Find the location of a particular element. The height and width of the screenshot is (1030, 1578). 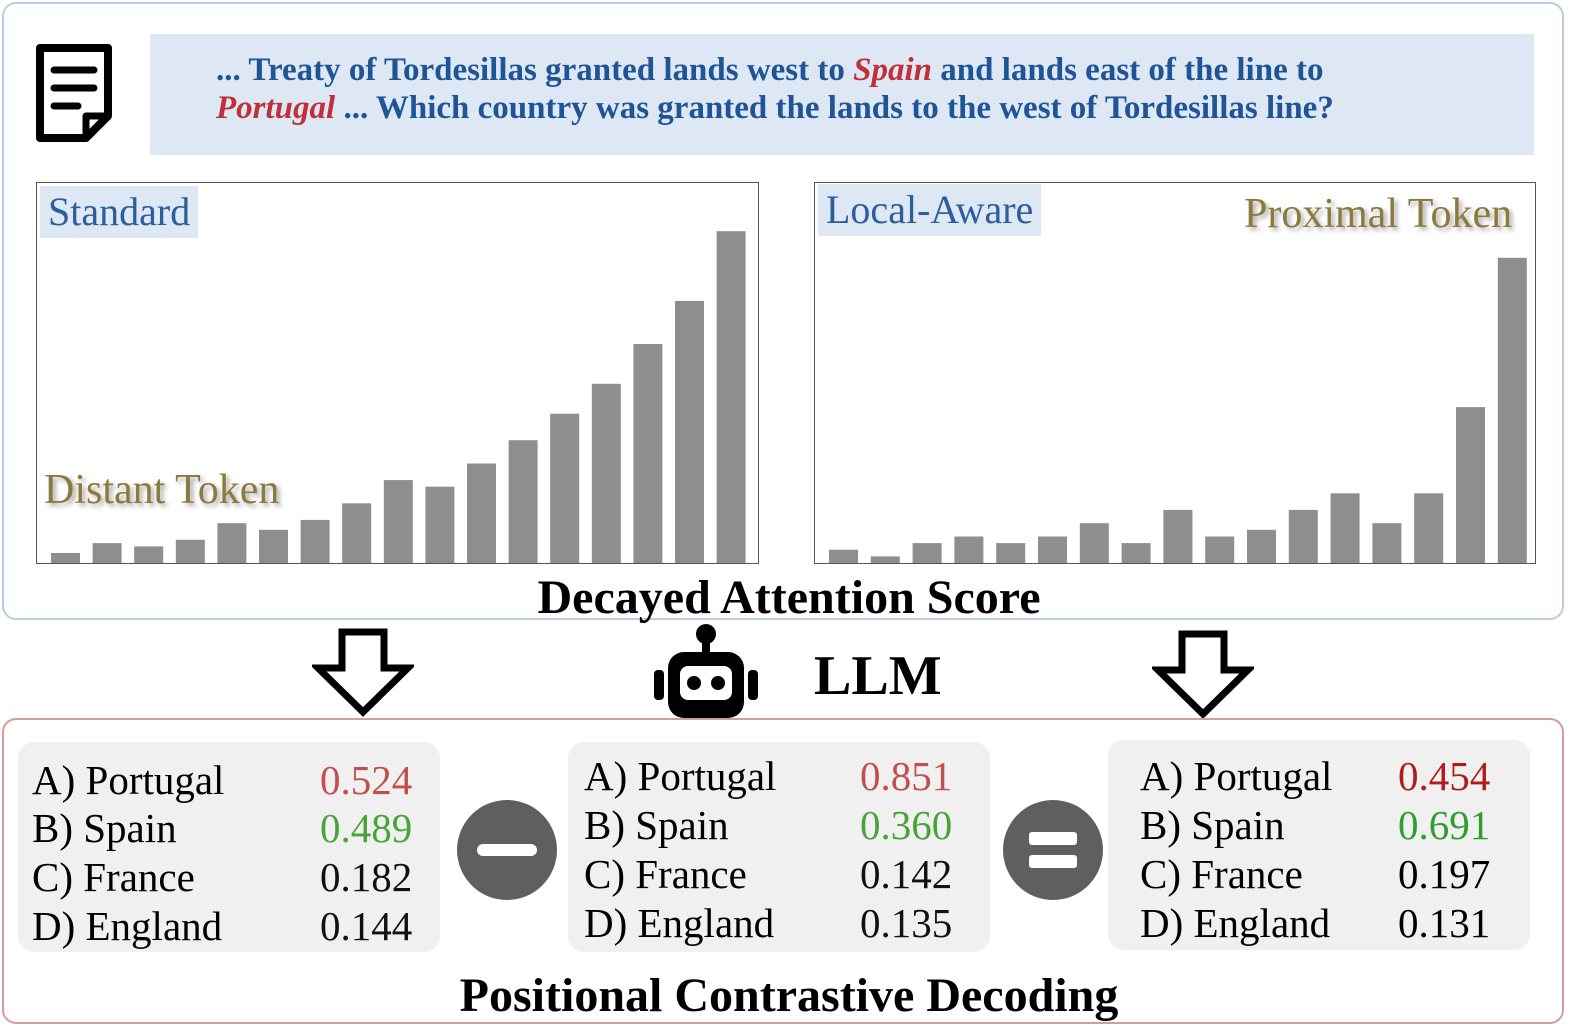

decayed-attention-title: Decayed Attention Score is located at coordinates (789, 597).